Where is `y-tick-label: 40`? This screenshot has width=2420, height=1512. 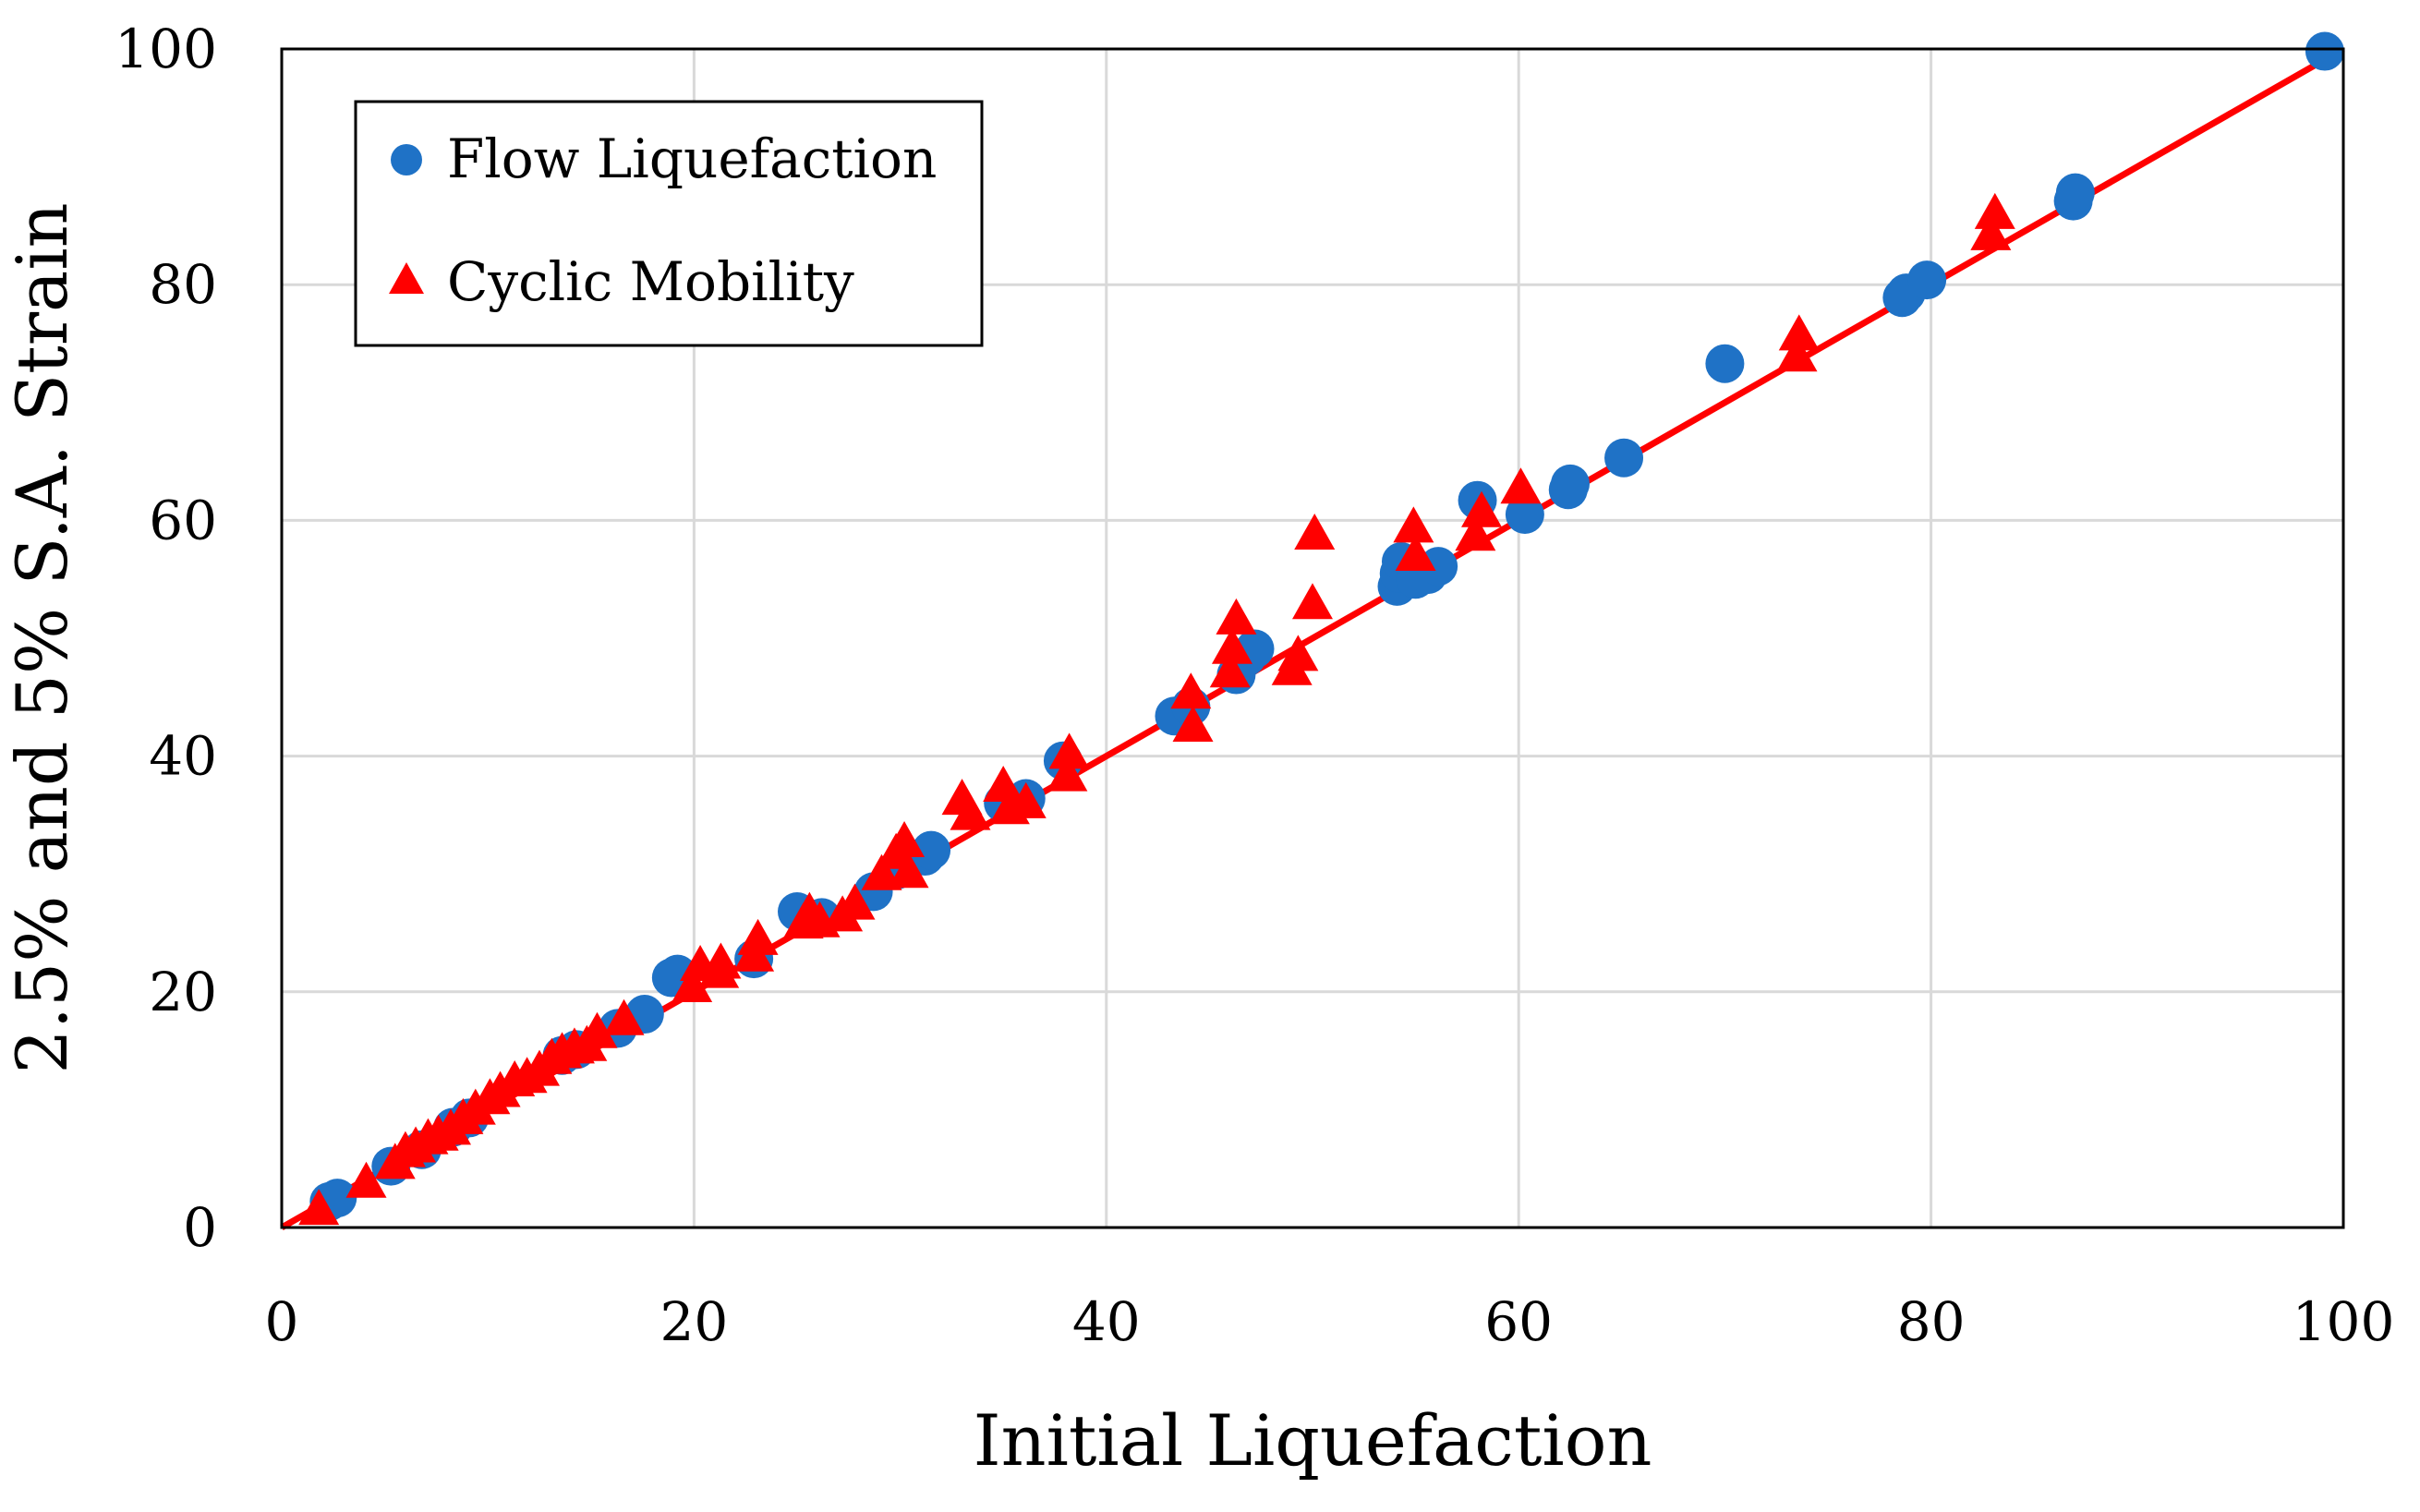
y-tick-label: 40 is located at coordinates (183, 756).